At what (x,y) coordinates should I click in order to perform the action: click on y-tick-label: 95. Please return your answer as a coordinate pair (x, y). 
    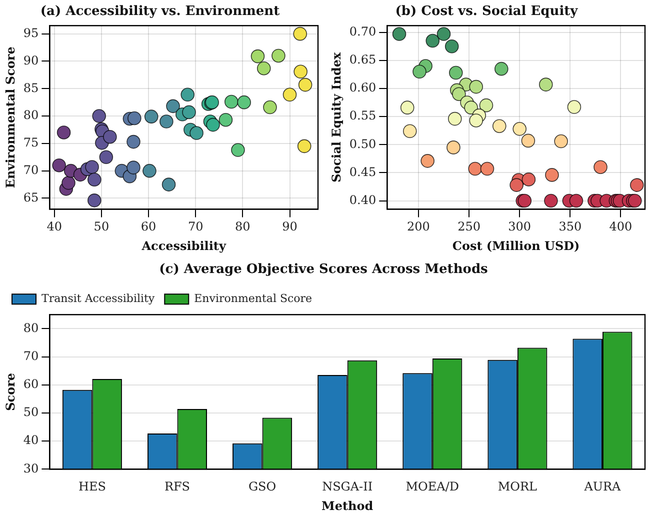
    Looking at the image, I should click on (31, 33).